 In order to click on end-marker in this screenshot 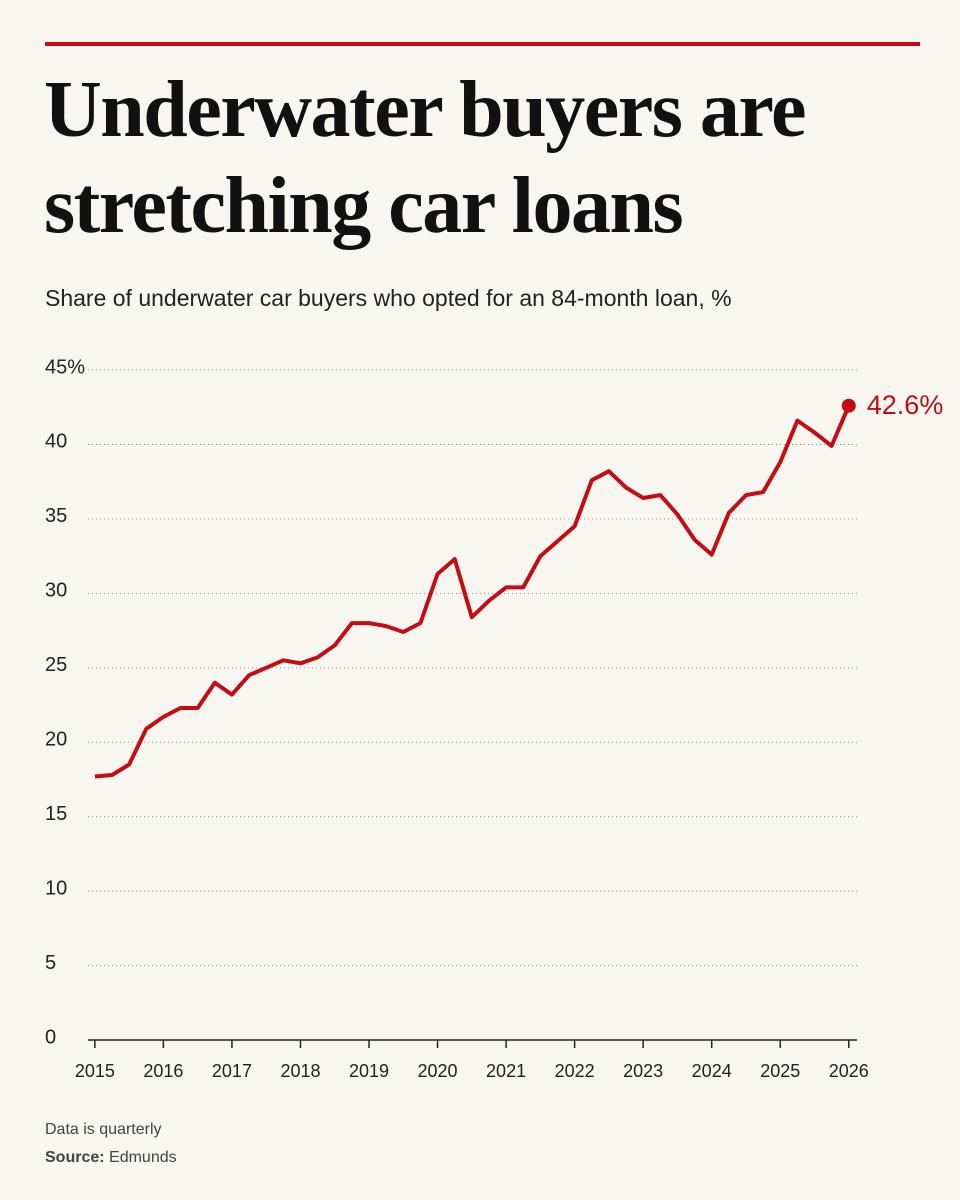, I will do `click(848, 405)`.